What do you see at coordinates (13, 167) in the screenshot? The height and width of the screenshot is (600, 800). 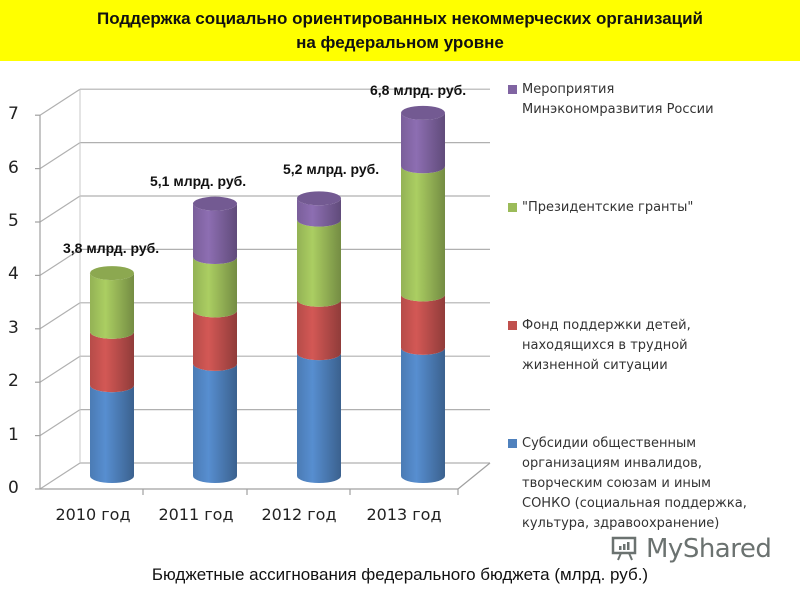 I see `y-tick-label: 6` at bounding box center [13, 167].